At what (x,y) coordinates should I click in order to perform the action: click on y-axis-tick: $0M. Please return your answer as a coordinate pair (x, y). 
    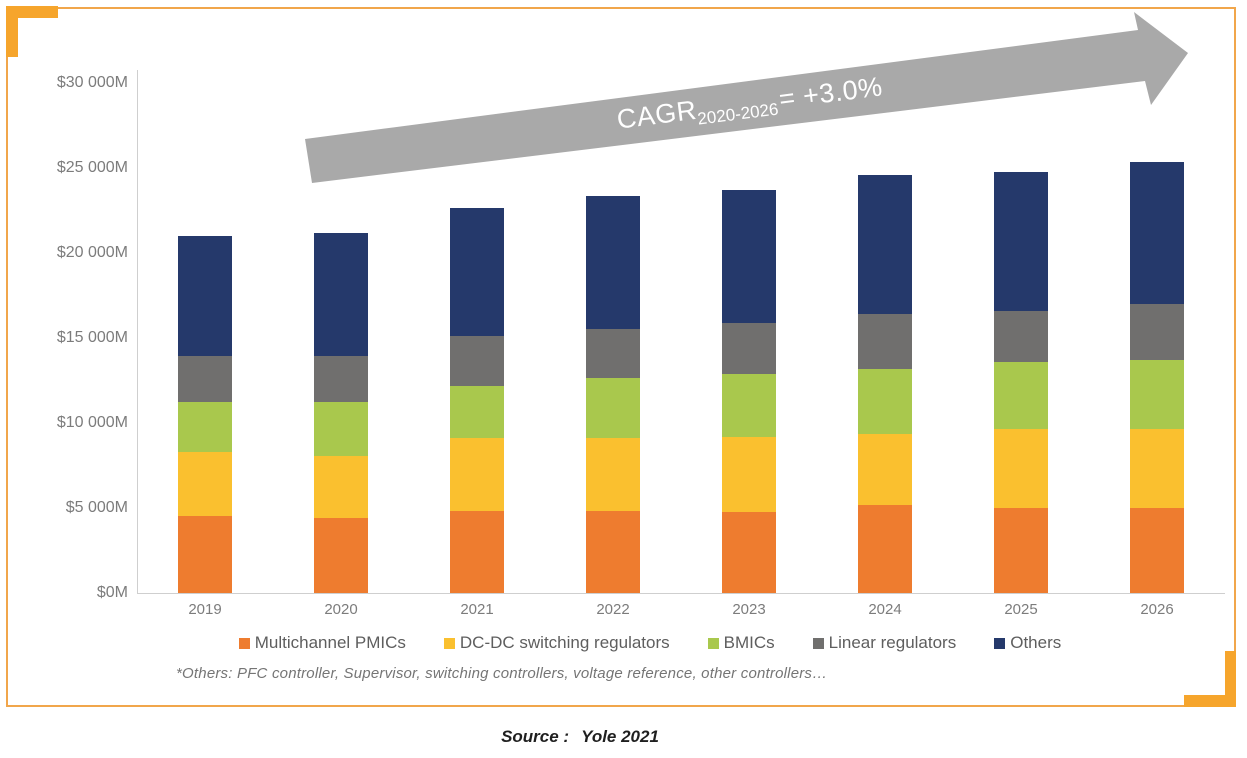
    Looking at the image, I should click on (112, 592).